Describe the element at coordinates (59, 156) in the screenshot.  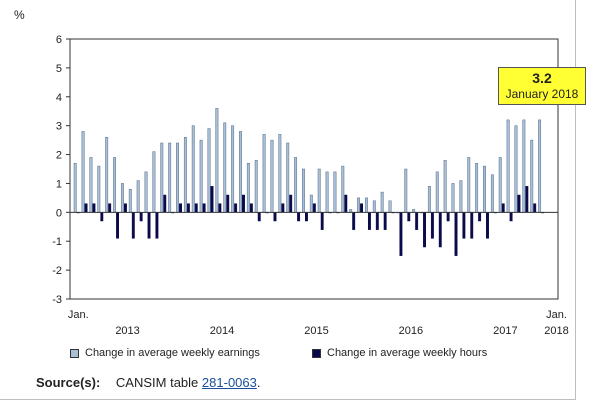
I see `y-tick-label: 2` at that location.